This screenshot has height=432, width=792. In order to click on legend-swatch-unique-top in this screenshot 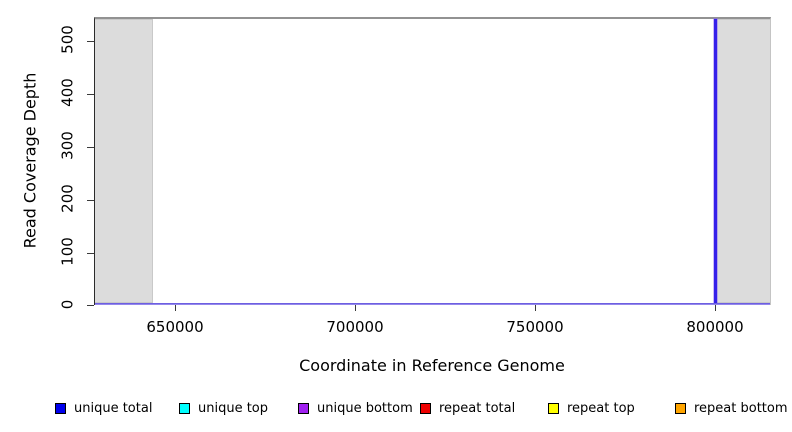, I will do `click(184, 408)`.